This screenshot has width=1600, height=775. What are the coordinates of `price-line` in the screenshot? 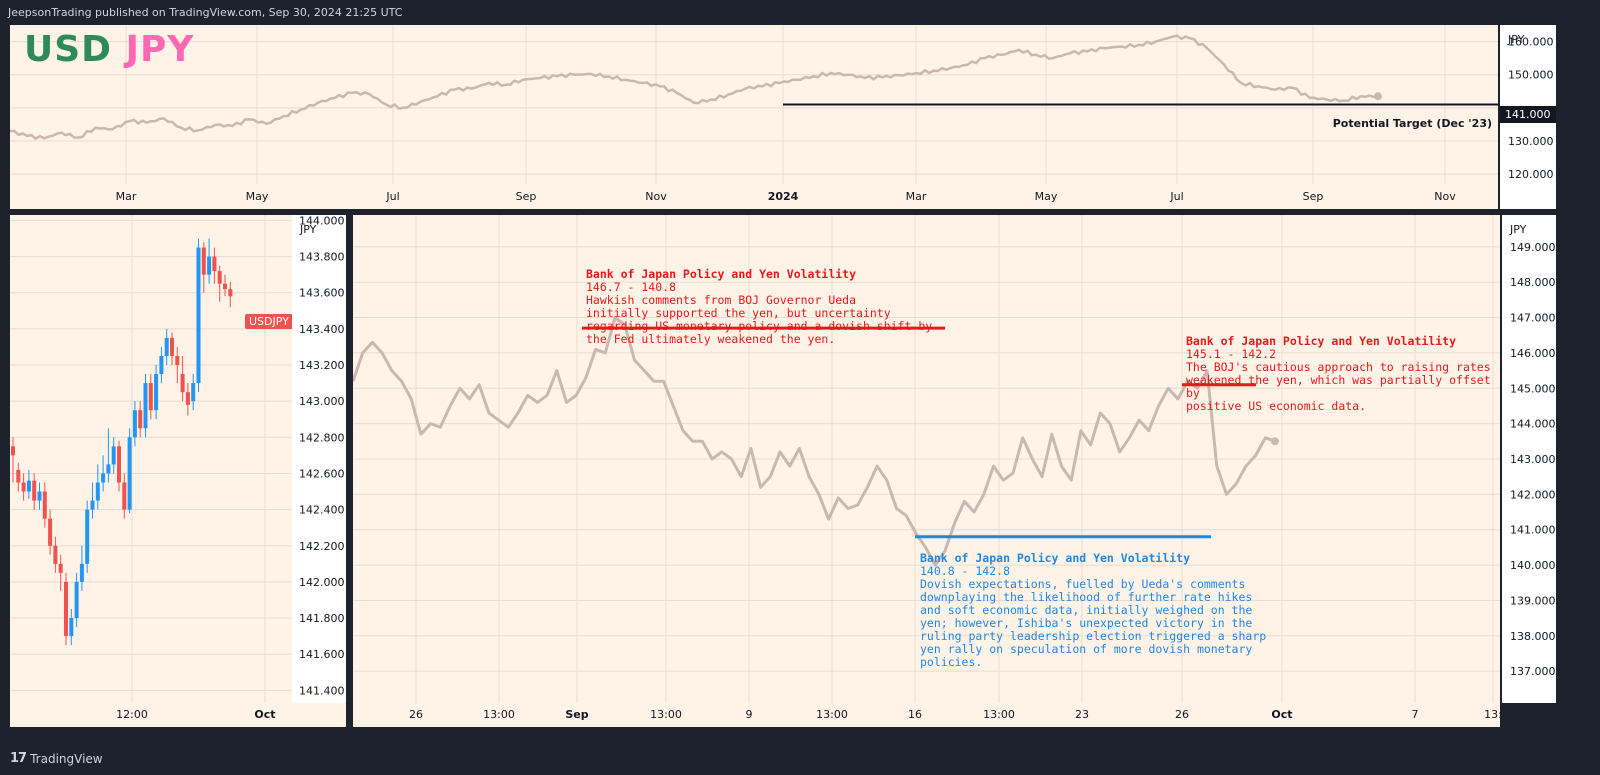 It's located at (694, 87).